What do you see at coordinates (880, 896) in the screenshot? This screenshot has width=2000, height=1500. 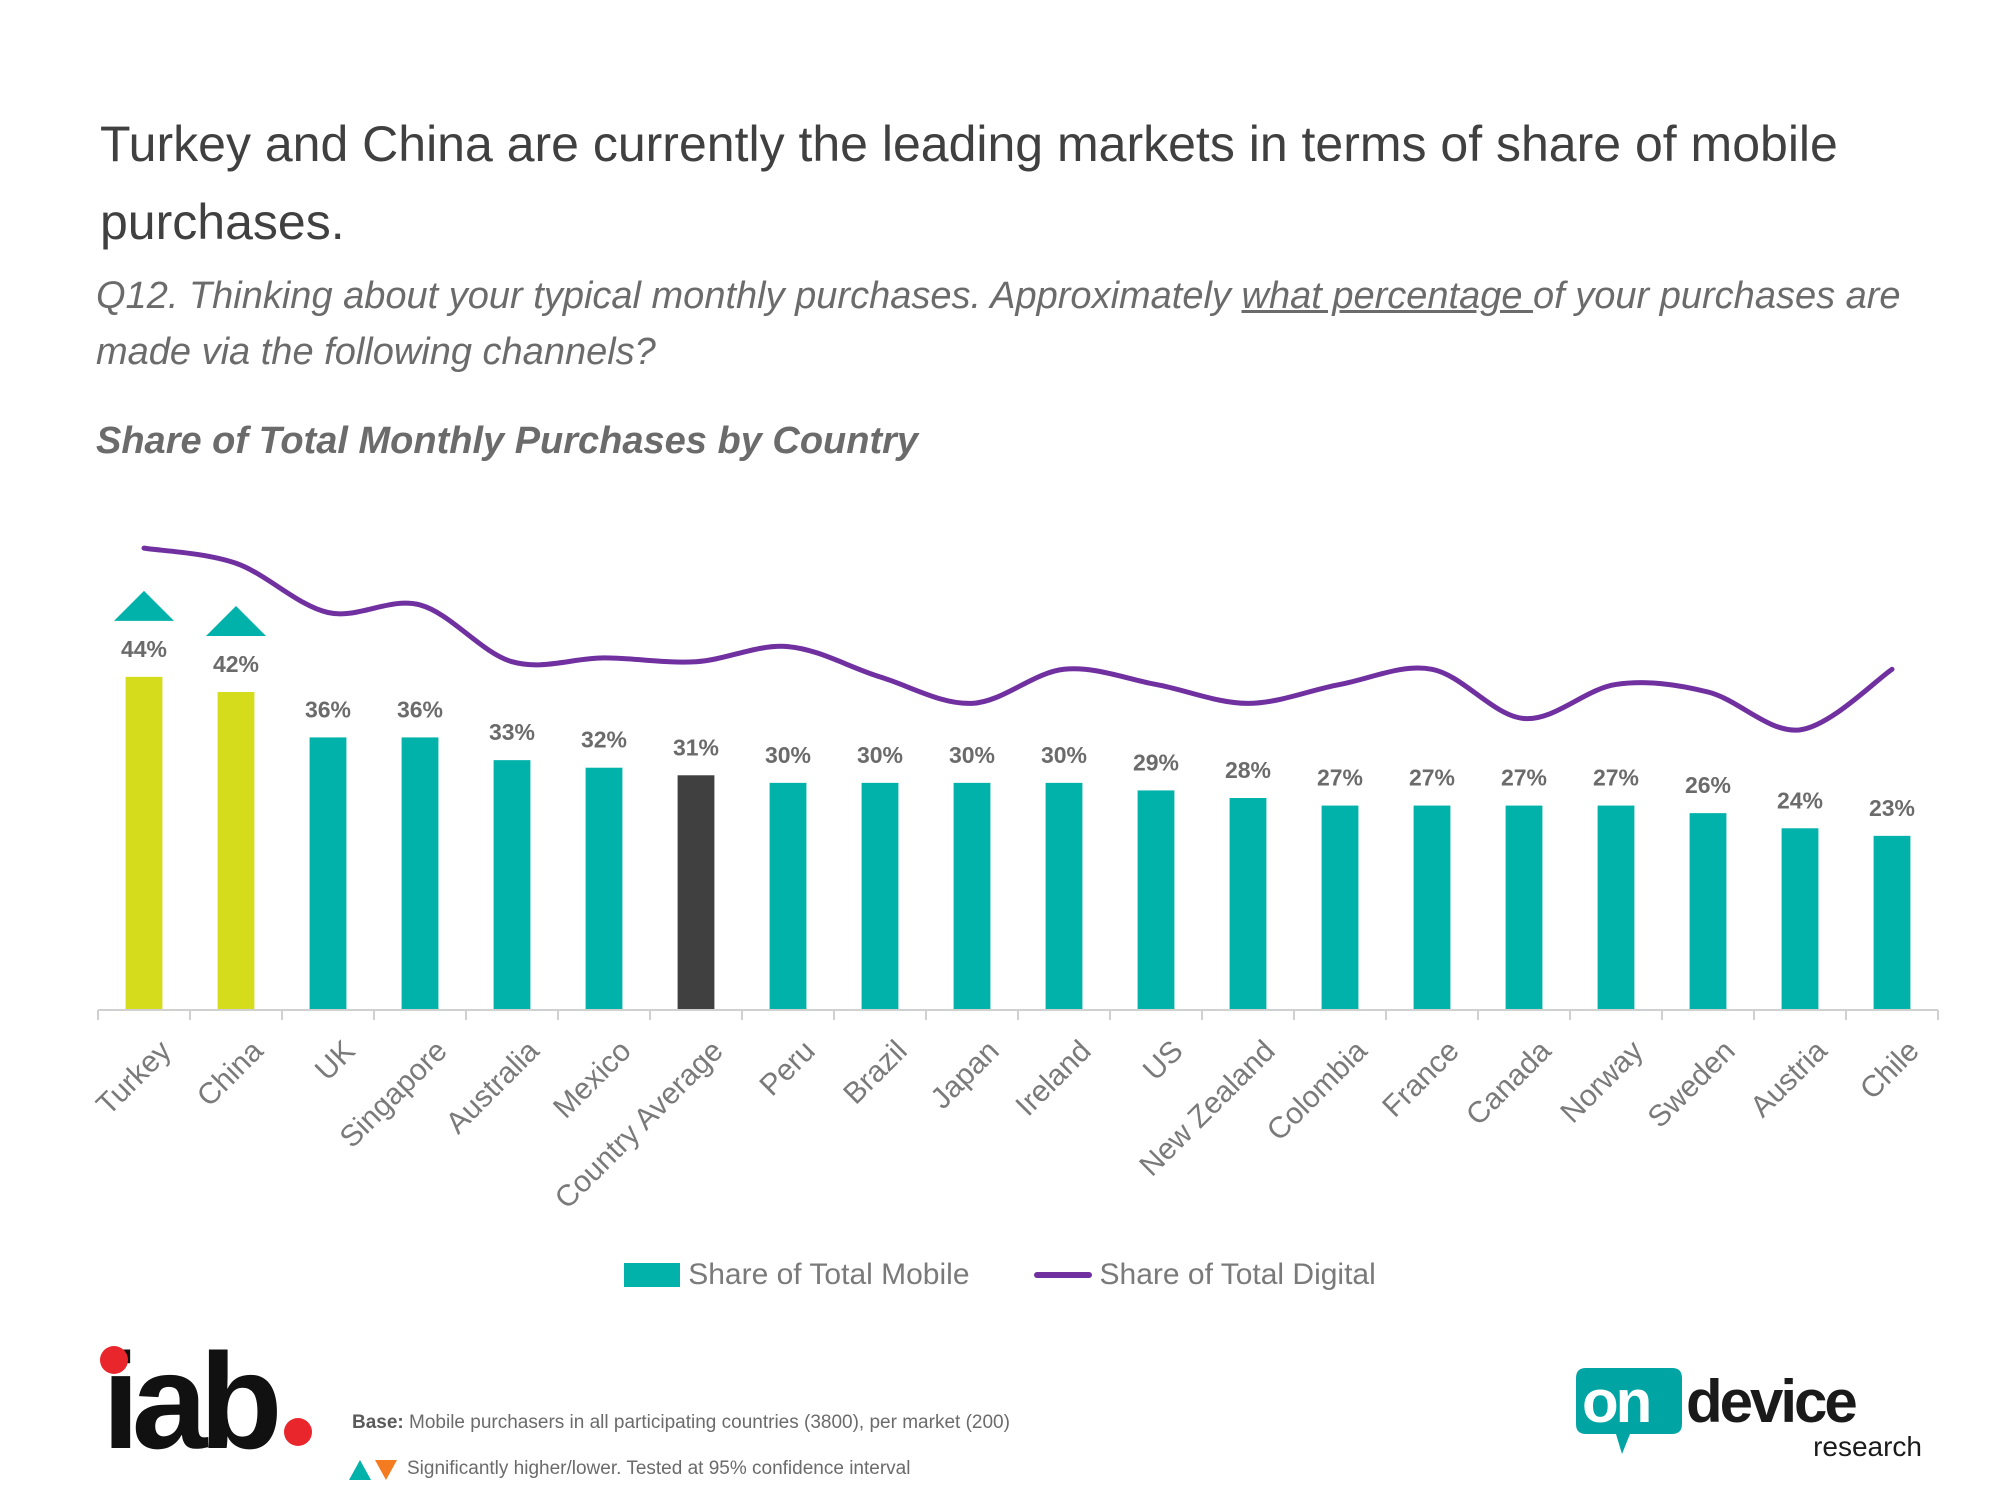 I see `bar-brazil` at bounding box center [880, 896].